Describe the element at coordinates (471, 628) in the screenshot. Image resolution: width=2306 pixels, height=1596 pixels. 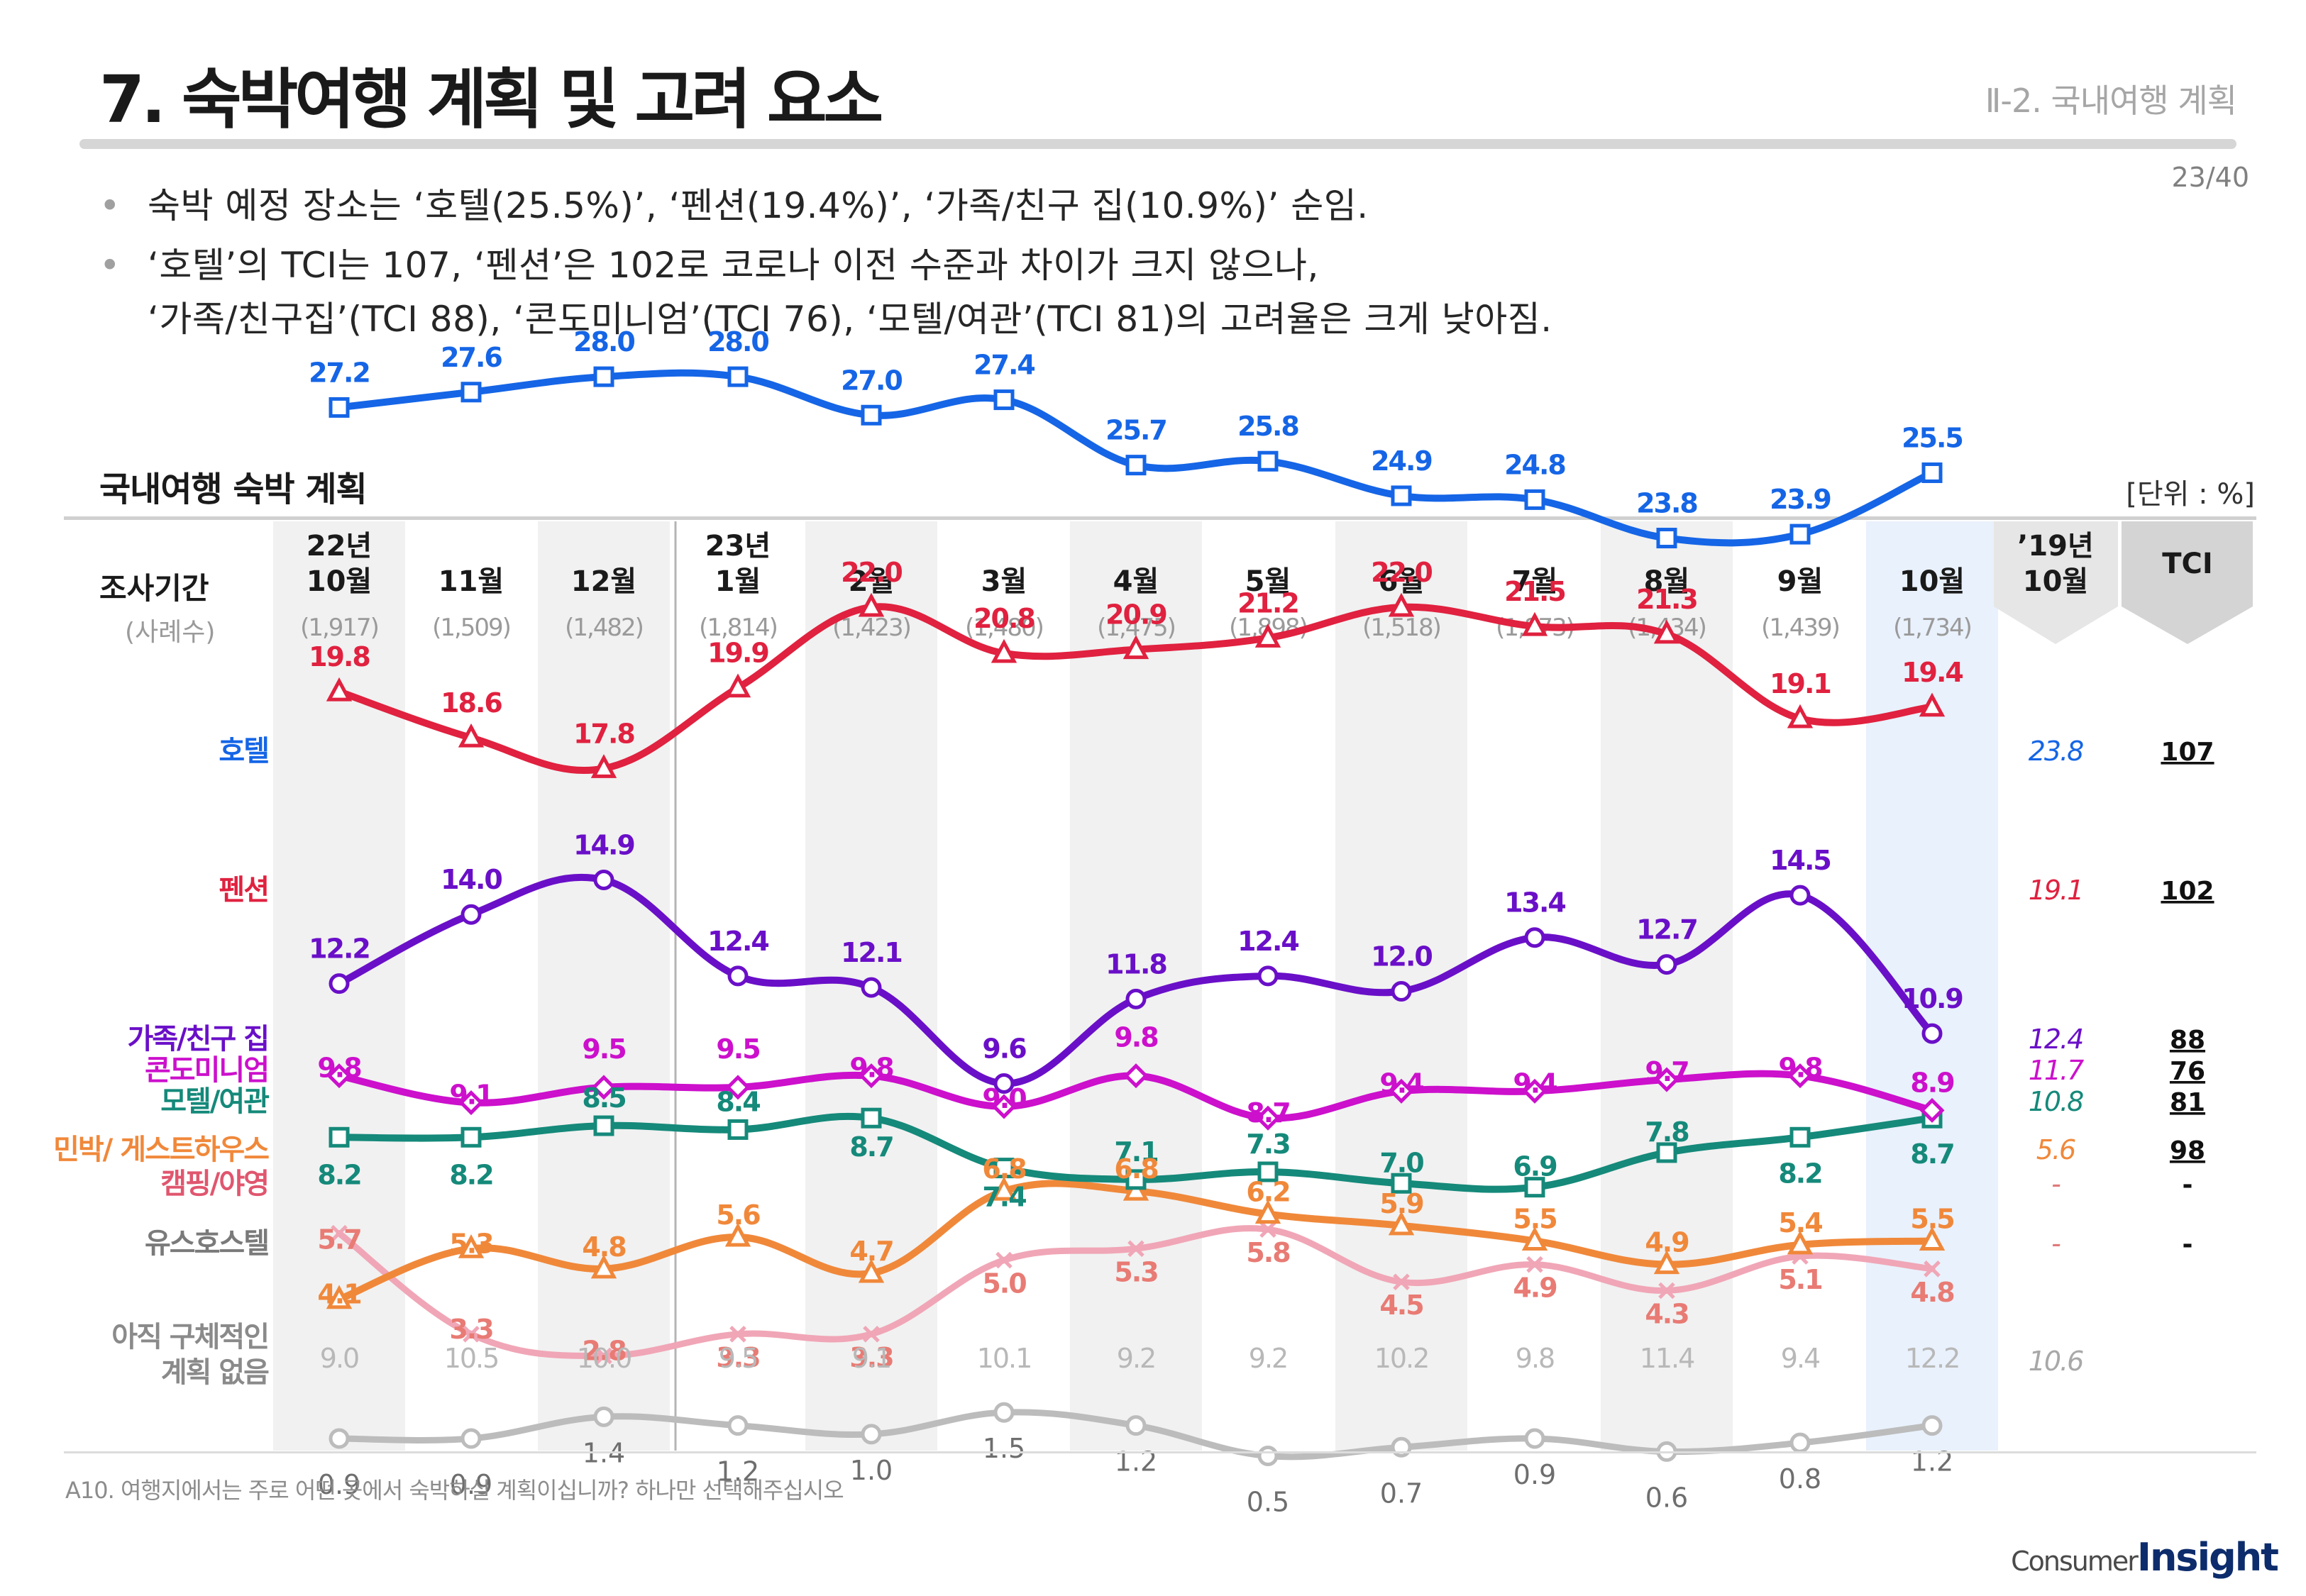
I see `sample-count-label: (1,509)` at that location.